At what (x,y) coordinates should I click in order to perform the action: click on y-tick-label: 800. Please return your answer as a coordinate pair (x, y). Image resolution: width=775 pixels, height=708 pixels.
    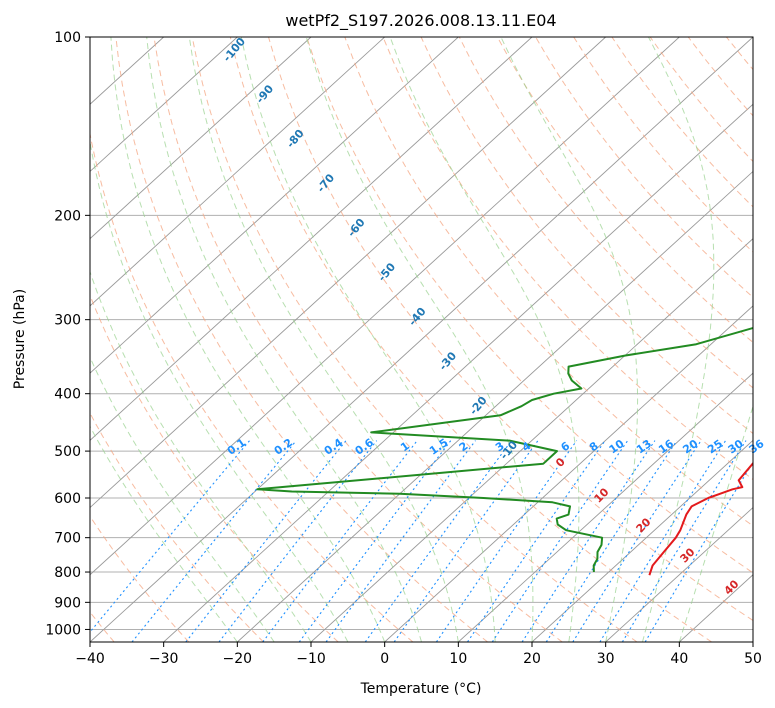
    Looking at the image, I should click on (67, 573).